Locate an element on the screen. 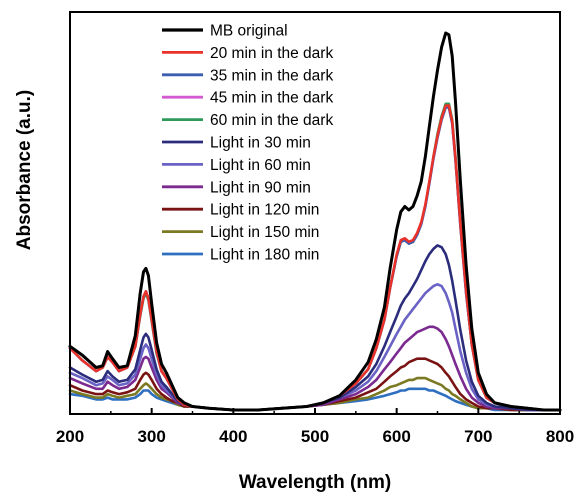 The height and width of the screenshot is (496, 581). x-tick-label-5: 700 is located at coordinates (478, 436).